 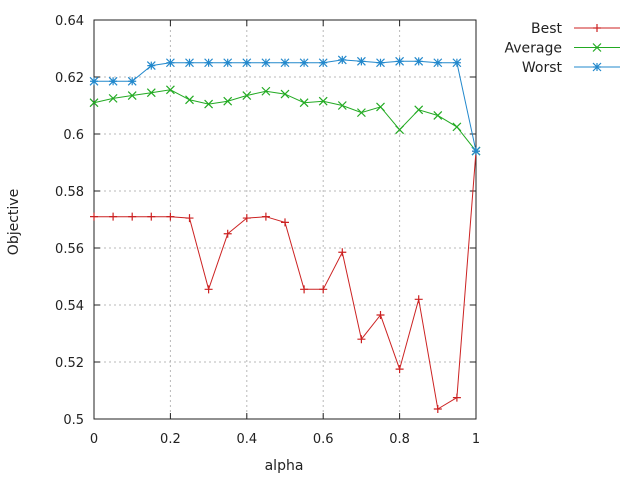 What do you see at coordinates (69, 306) in the screenshot?
I see `y-tick-label: 0.54` at bounding box center [69, 306].